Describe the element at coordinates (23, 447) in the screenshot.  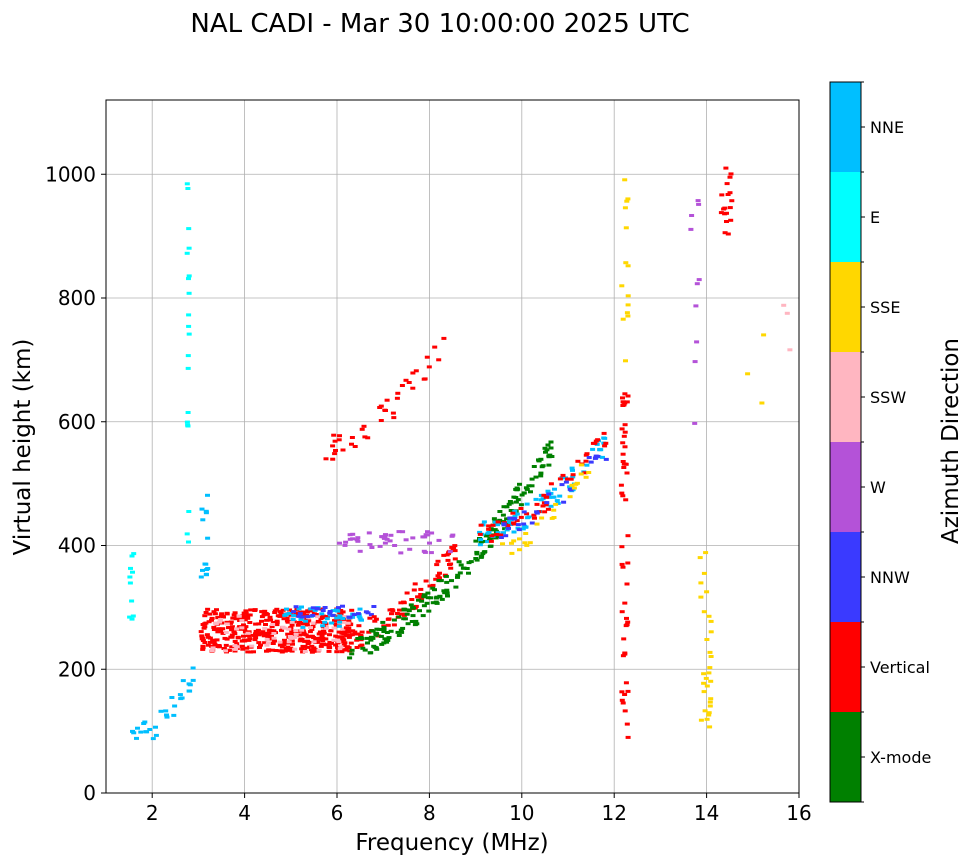
I see `y-axis-label: Virtual height (km)` at that location.